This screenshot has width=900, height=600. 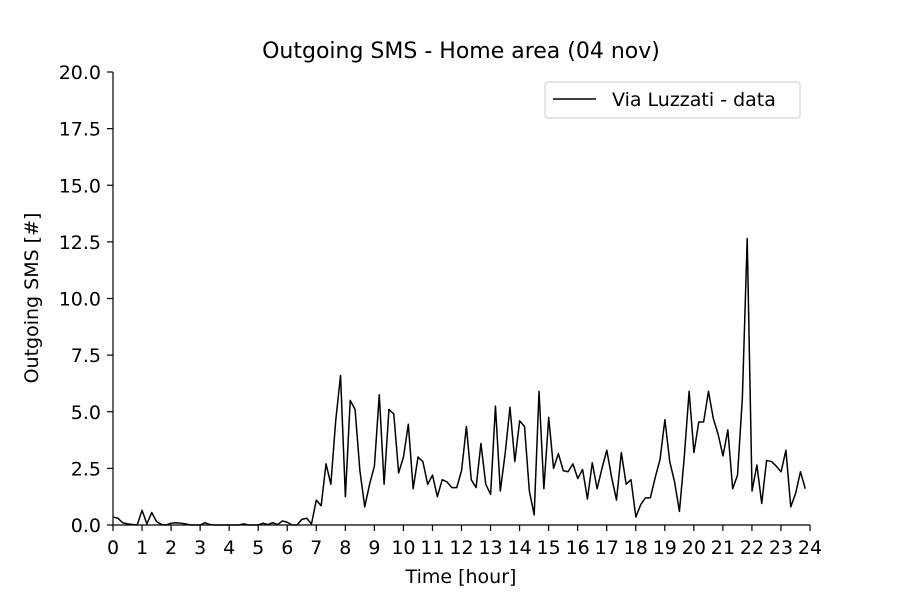 What do you see at coordinates (258, 548) in the screenshot?
I see `x-tick-label: 5` at bounding box center [258, 548].